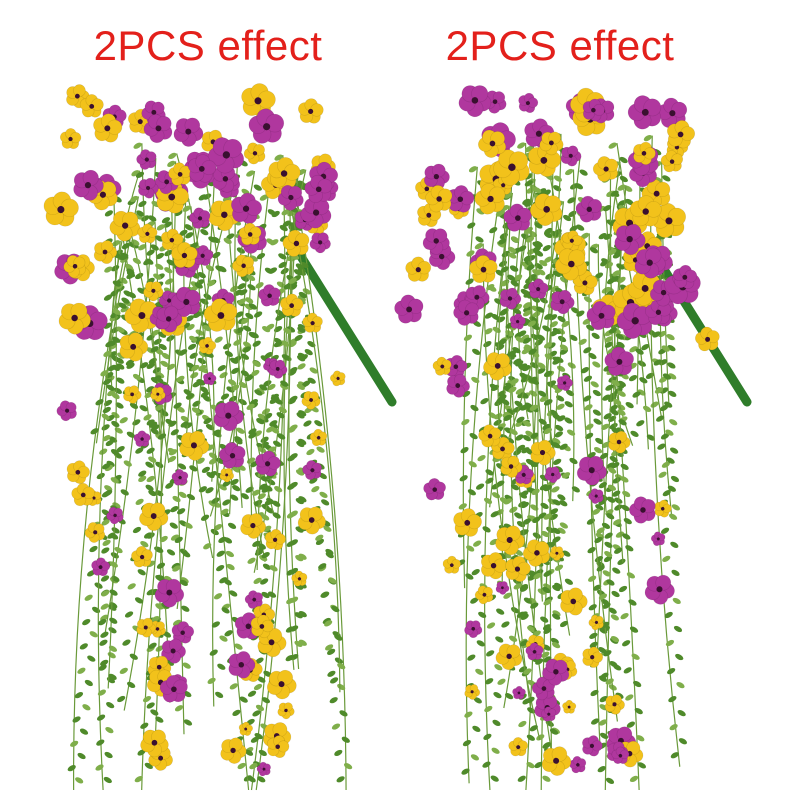 This screenshot has width=800, height=800. I want to click on caption-left: 2PCS effect, so click(208, 45).